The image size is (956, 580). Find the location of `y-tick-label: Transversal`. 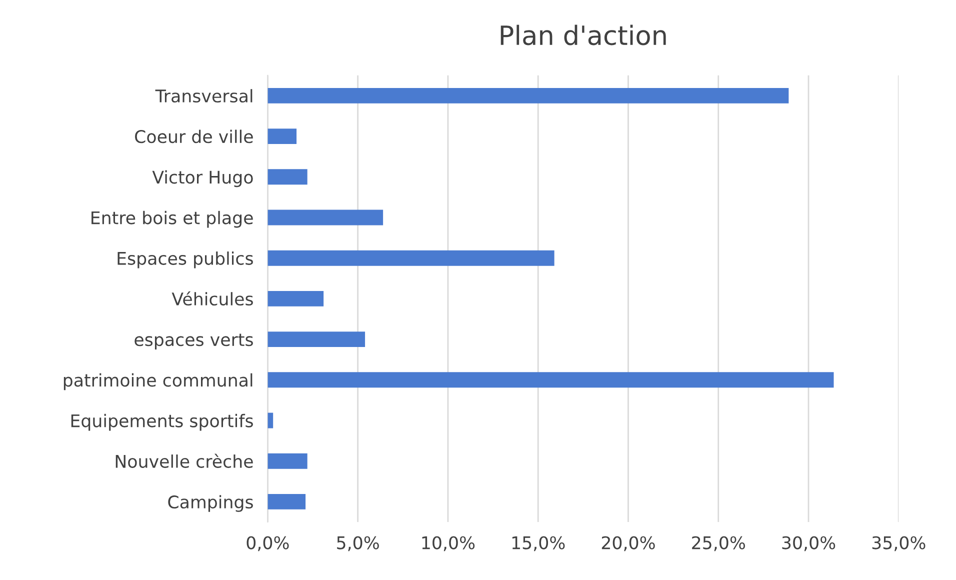

y-tick-label: Transversal is located at coordinates (203, 96).